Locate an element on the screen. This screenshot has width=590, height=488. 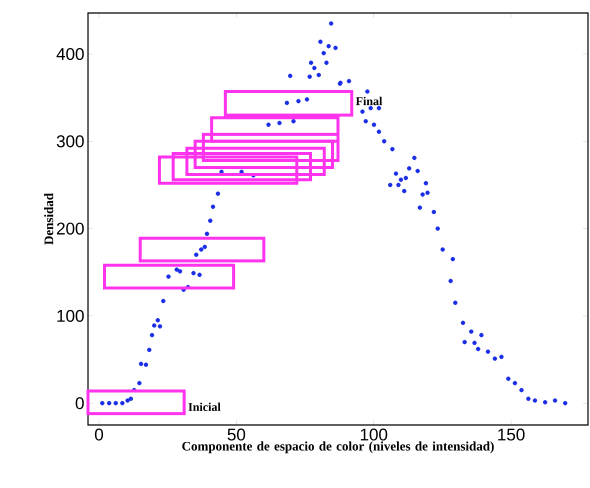
x-tick-label: 150 is located at coordinates (511, 434).